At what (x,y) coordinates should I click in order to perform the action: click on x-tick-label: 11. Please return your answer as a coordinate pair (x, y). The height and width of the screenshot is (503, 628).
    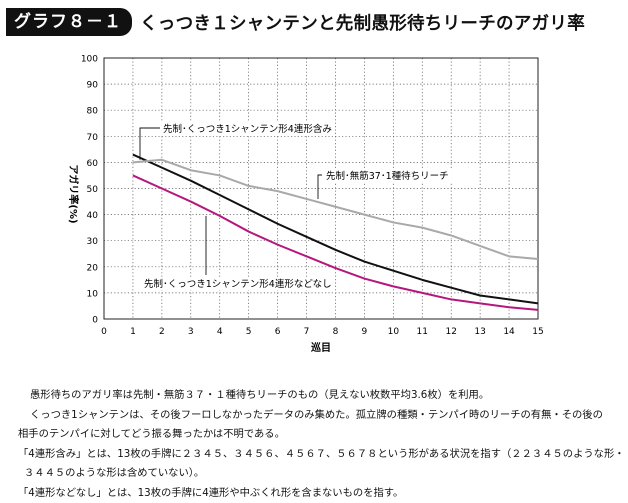
    Looking at the image, I should click on (422, 332).